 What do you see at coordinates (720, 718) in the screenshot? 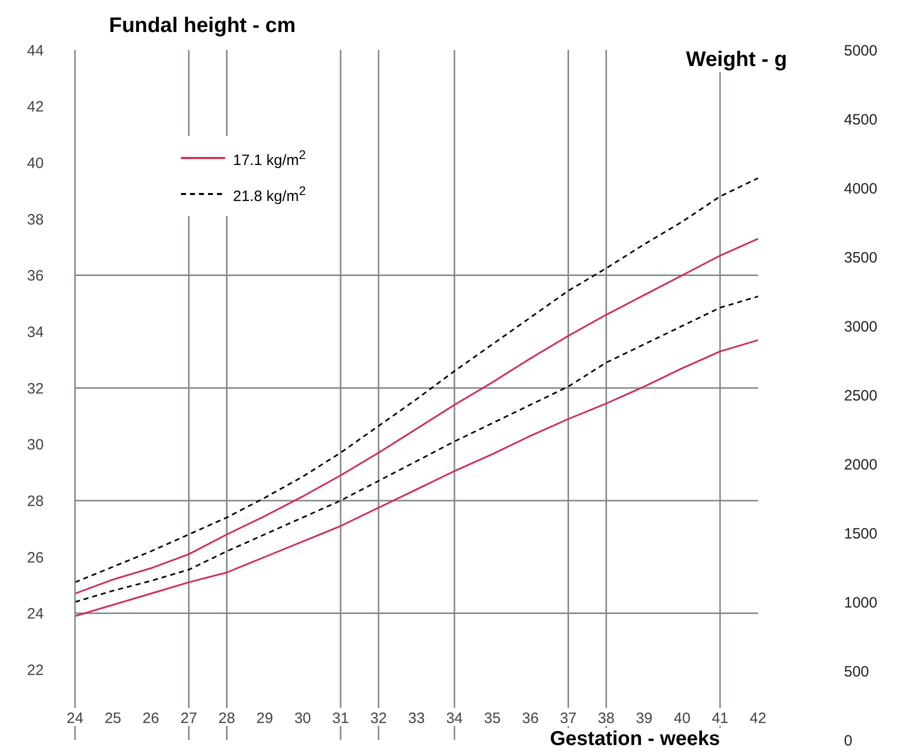
I see `x-tick-label: 41` at bounding box center [720, 718].